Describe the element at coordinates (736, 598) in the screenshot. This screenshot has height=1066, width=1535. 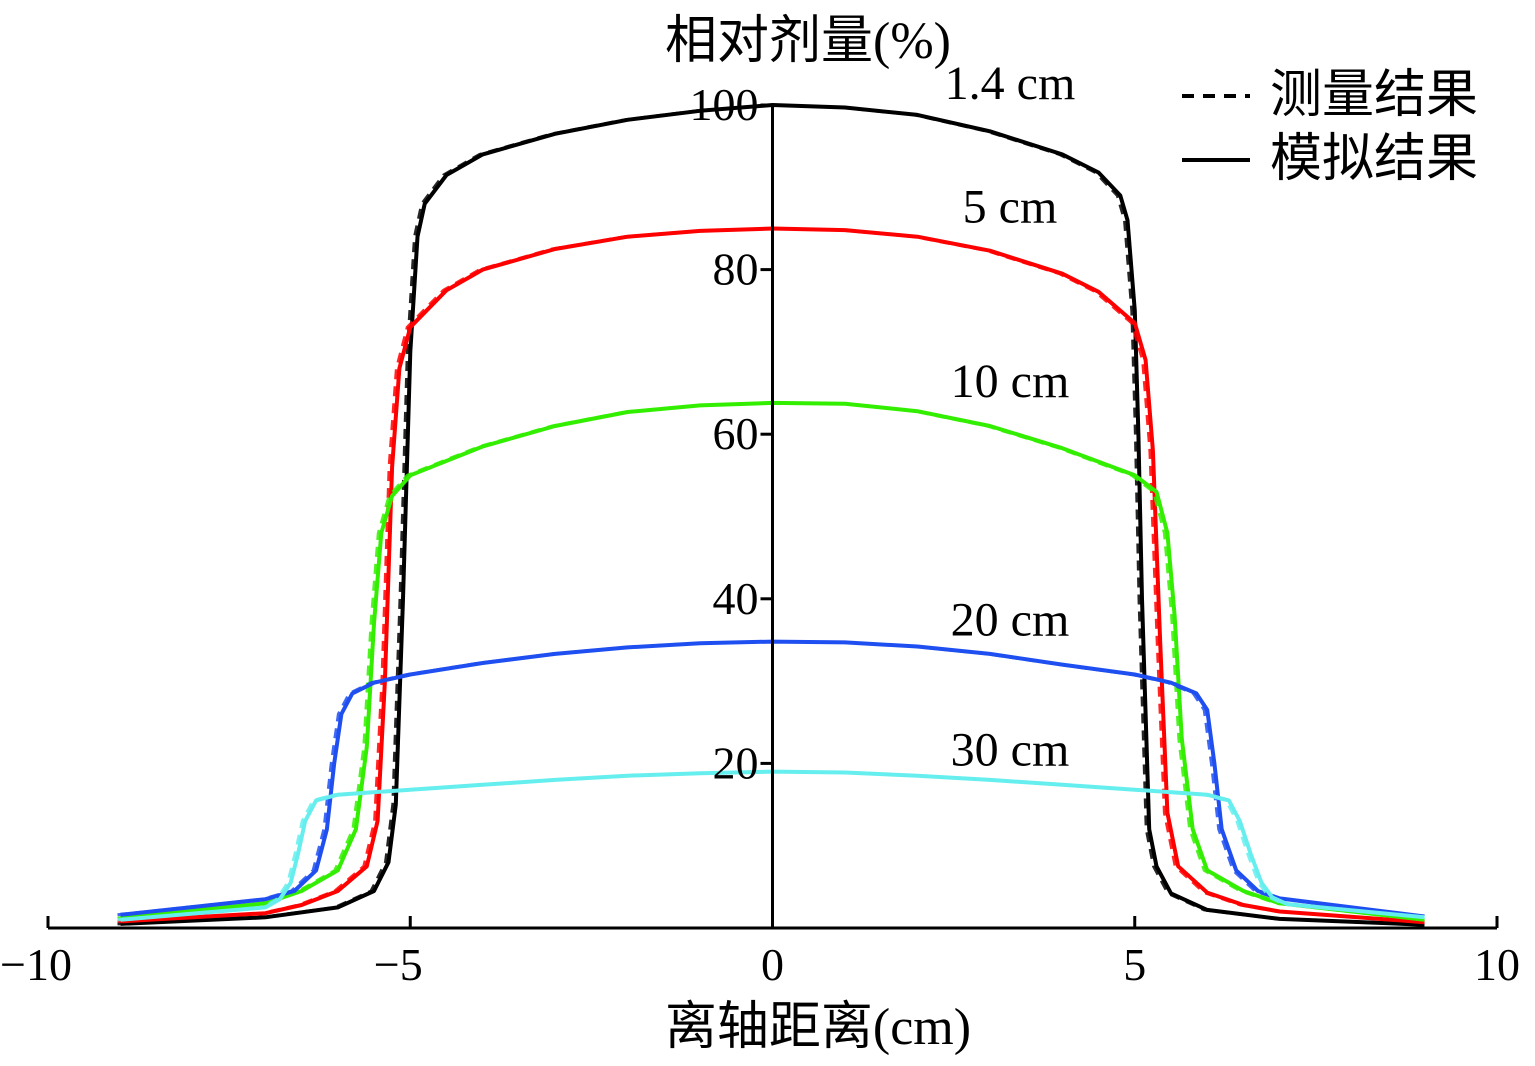
I see `y-tick-label-1: 40` at that location.